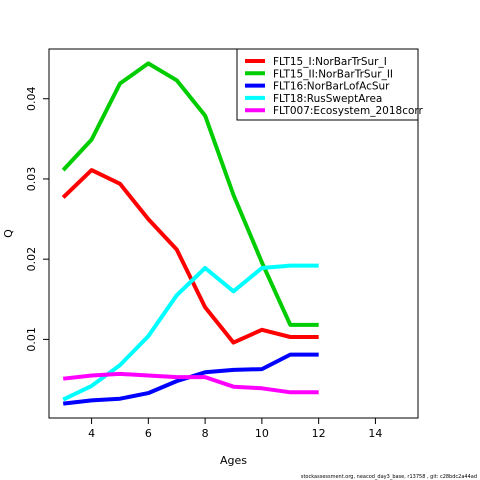 This screenshot has height=480, width=480. What do you see at coordinates (348, 111) in the screenshot?
I see `legend-label-5: FLT007:Ecosystem_2018corr` at bounding box center [348, 111].